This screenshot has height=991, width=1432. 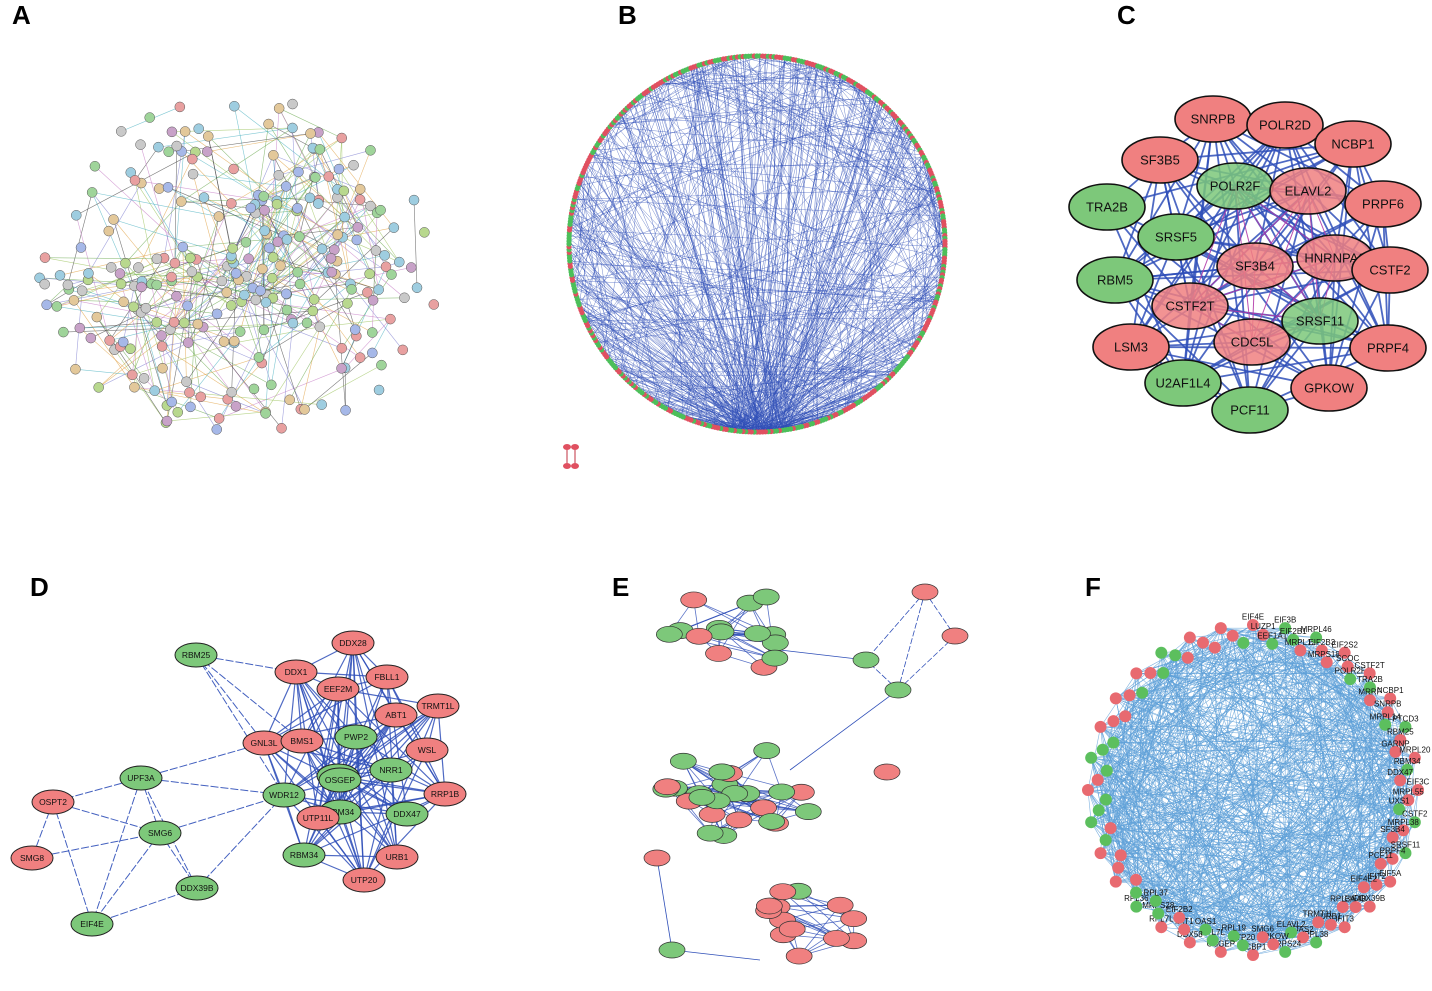 I want to click on panel-f-node: OSGEP, so click(x=1221, y=948).